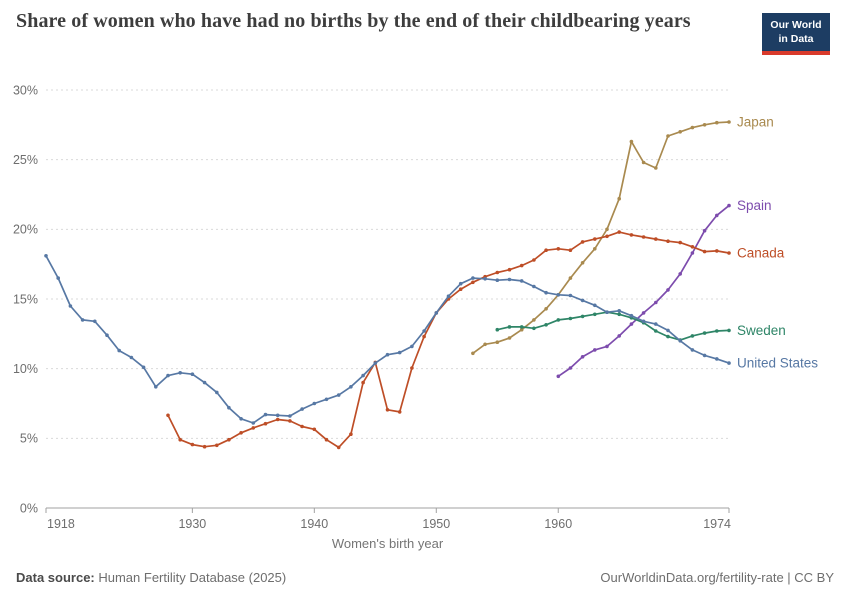 The height and width of the screenshot is (600, 850). I want to click on y-tick-label-0: 0%, so click(29, 508).